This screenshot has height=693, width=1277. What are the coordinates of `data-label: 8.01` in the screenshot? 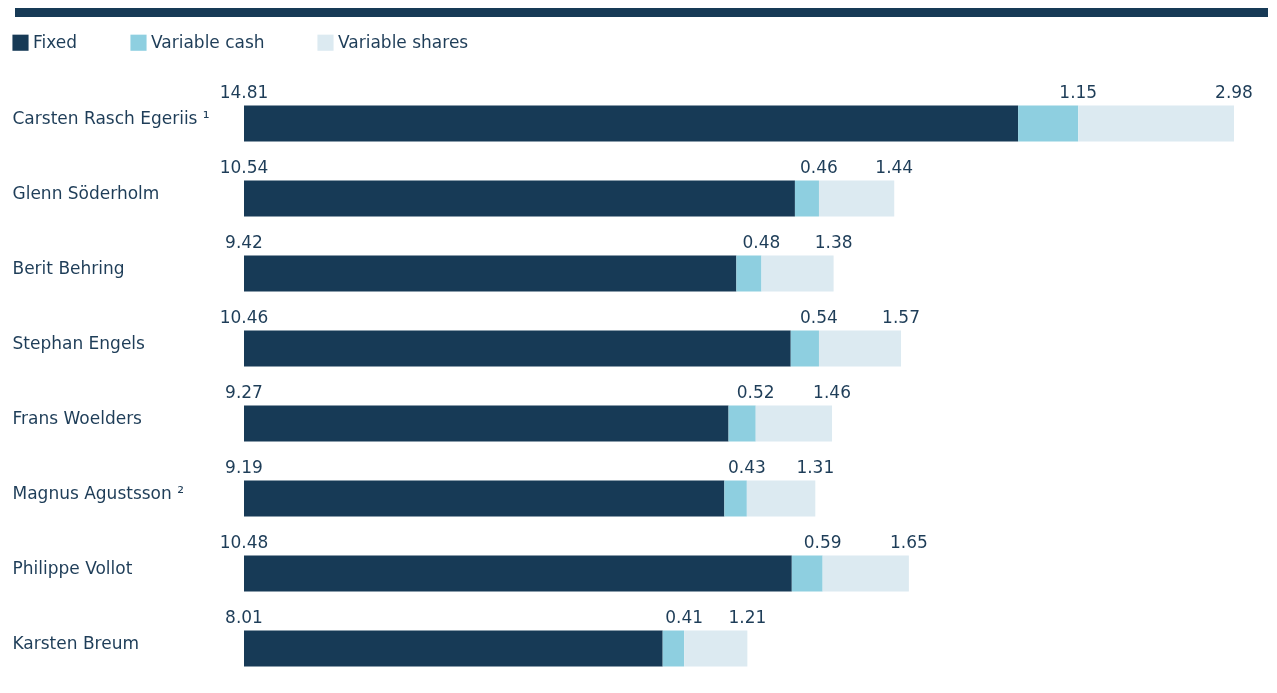 It's located at (244, 616).